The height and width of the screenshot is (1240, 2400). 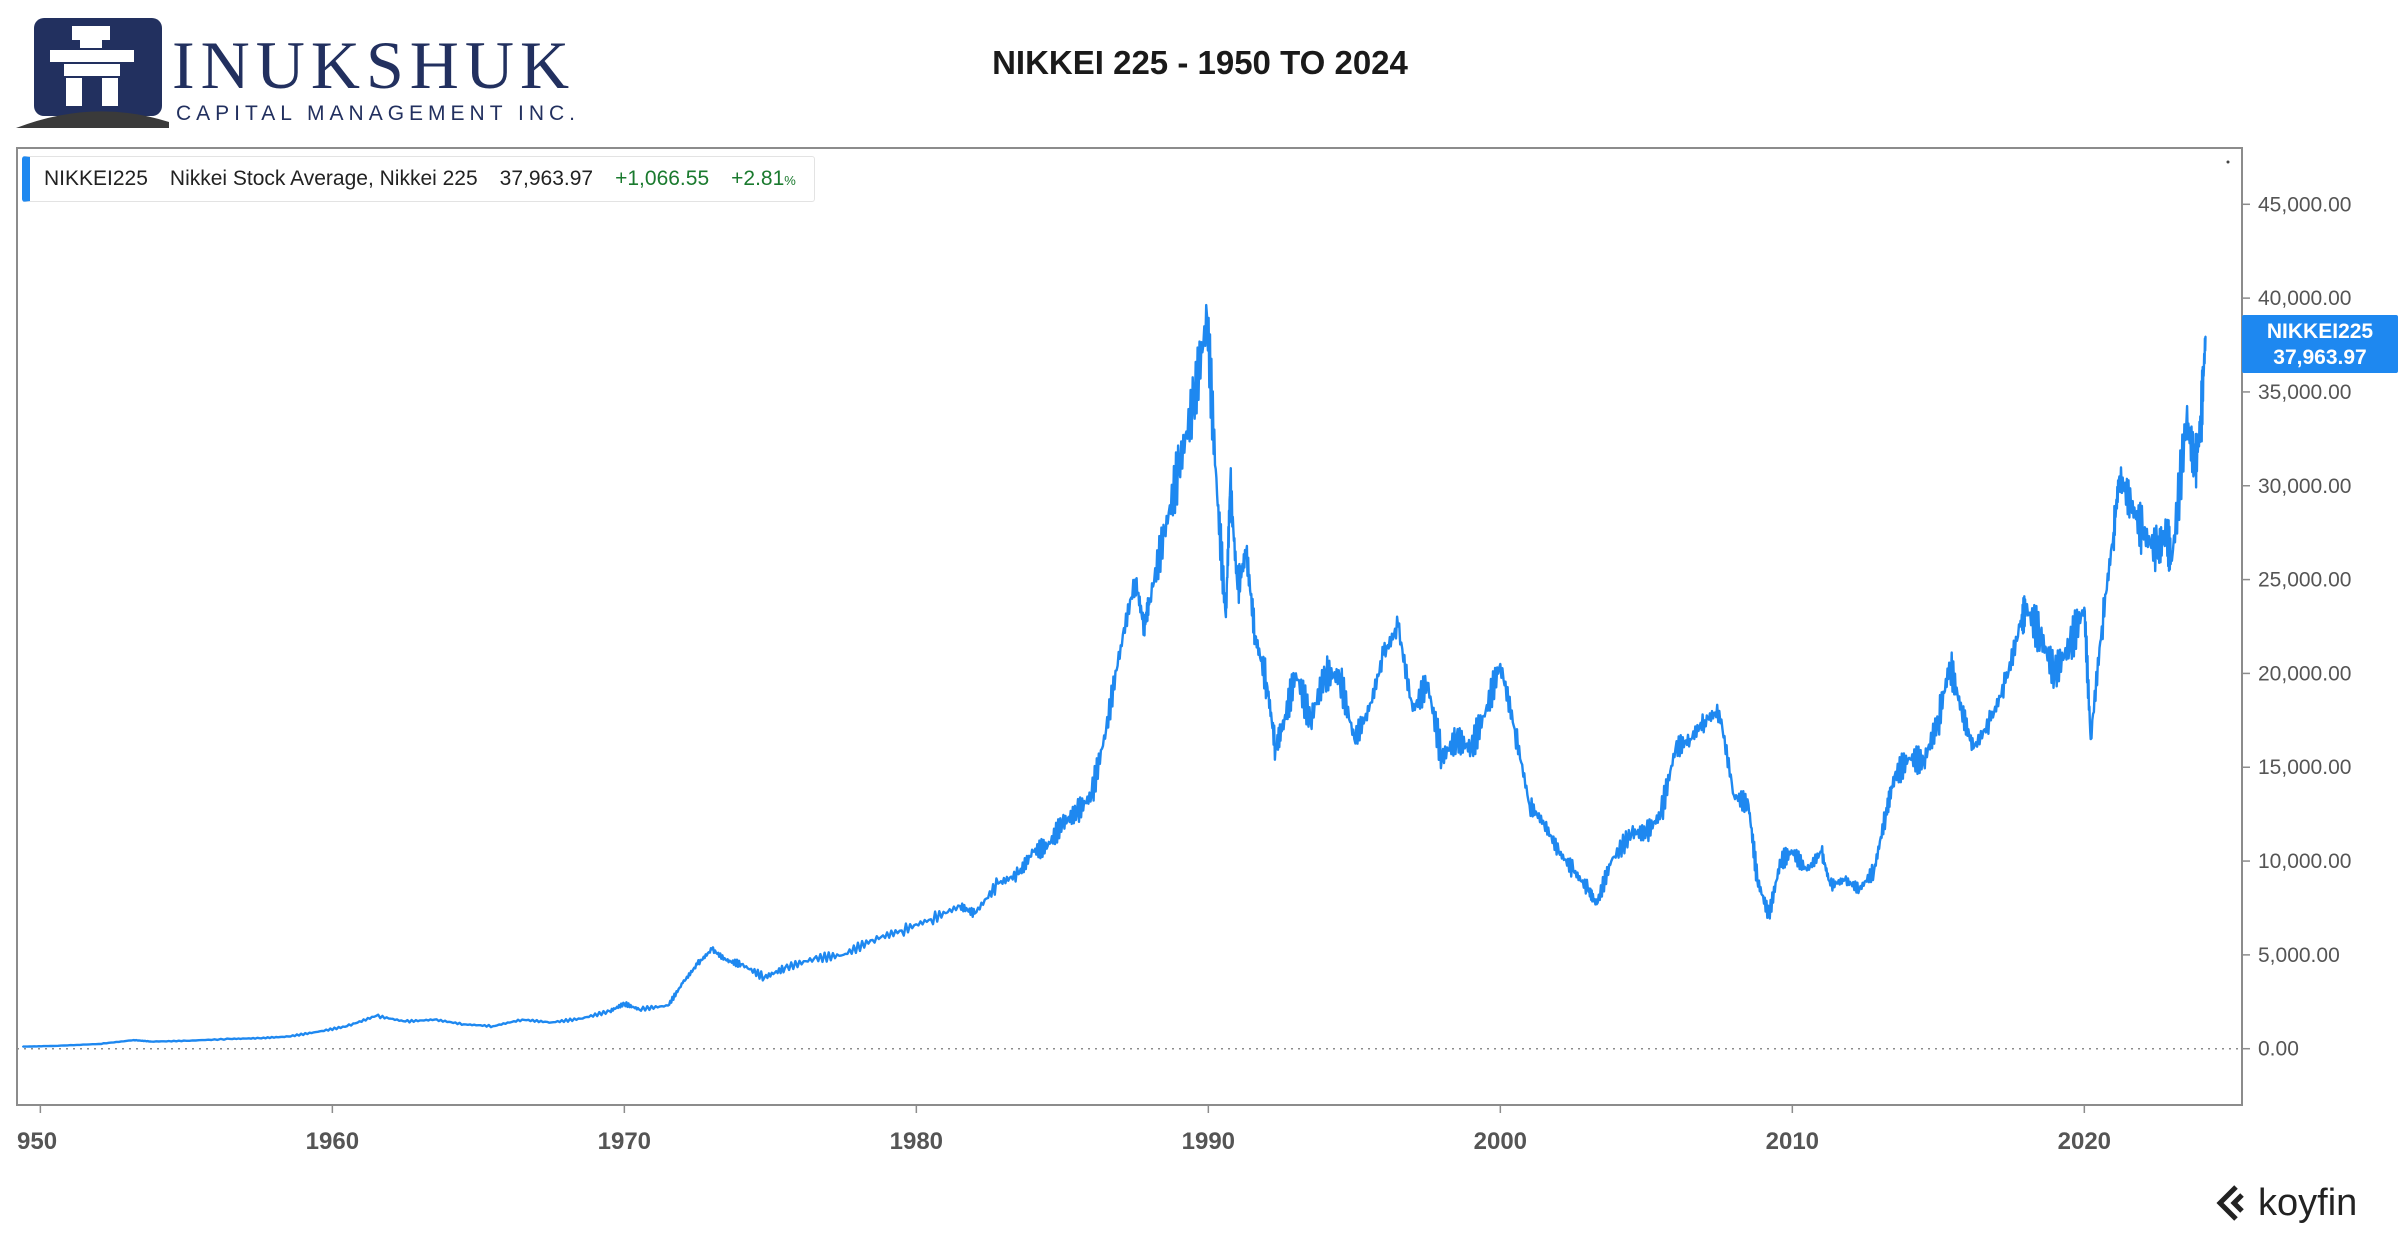 What do you see at coordinates (2304, 861) in the screenshot?
I see `y-tick-label: 10,000.00` at bounding box center [2304, 861].